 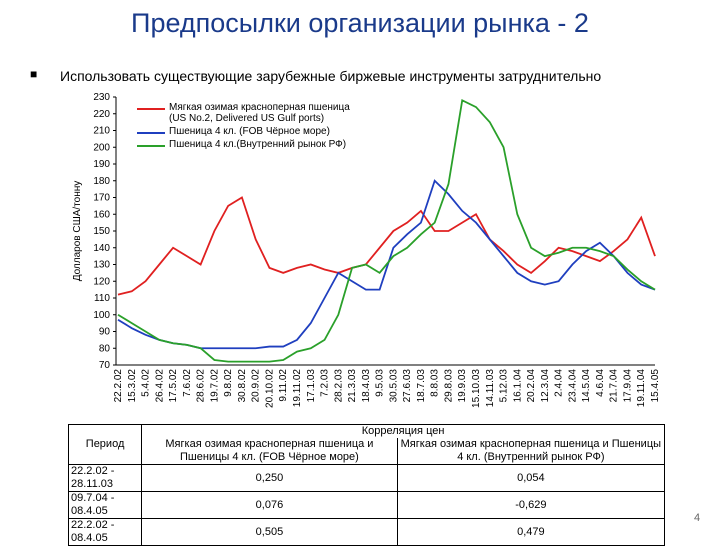 What do you see at coordinates (201, 386) in the screenshot?
I see `x-tick-label: 28.6.02` at bounding box center [201, 386].